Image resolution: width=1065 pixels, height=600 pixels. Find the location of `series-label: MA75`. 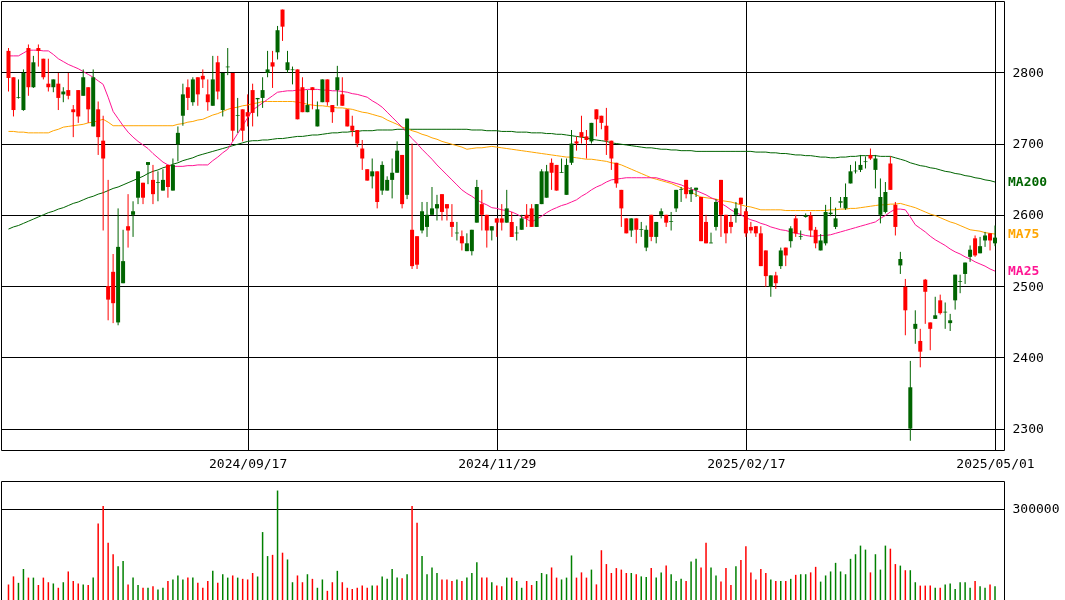

series-label: MA75 is located at coordinates (1024, 234).